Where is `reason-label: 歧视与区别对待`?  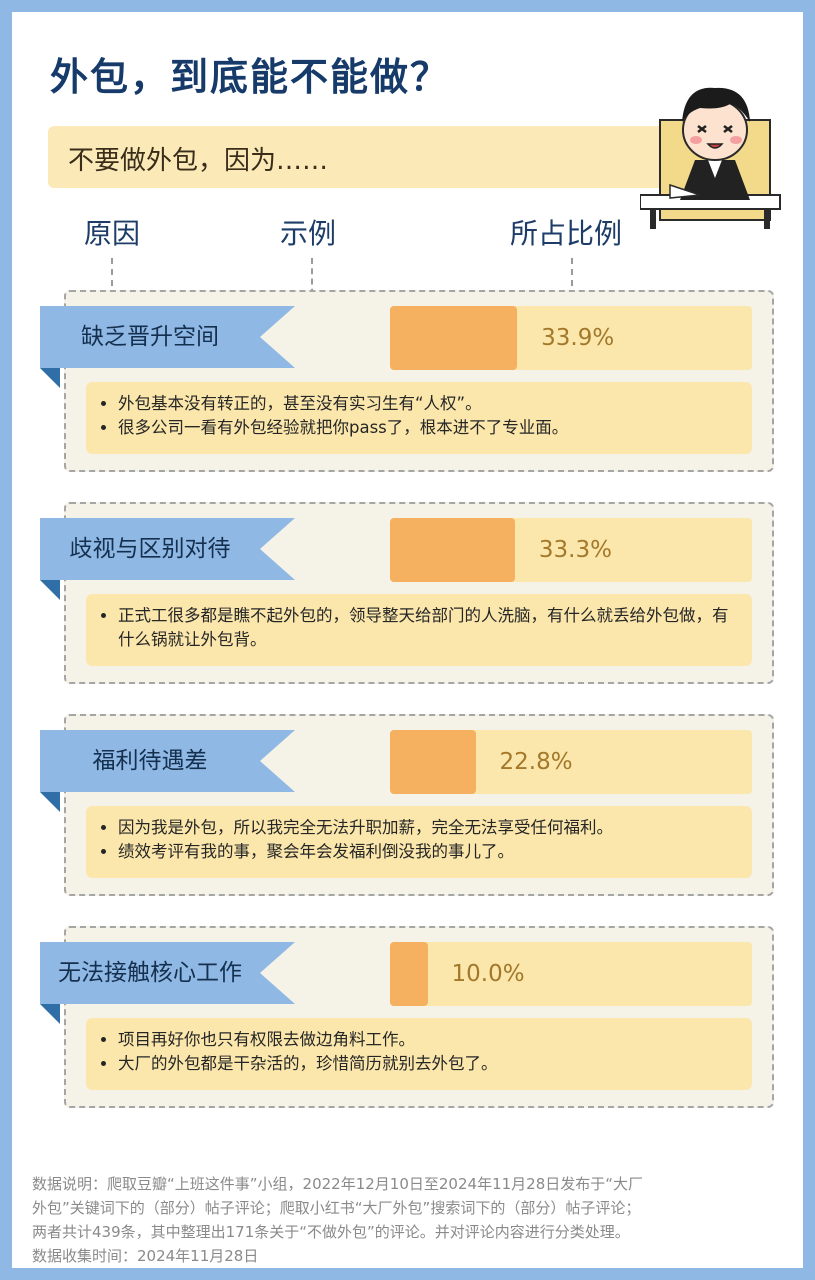 reason-label: 歧视与区别对待 is located at coordinates (150, 549).